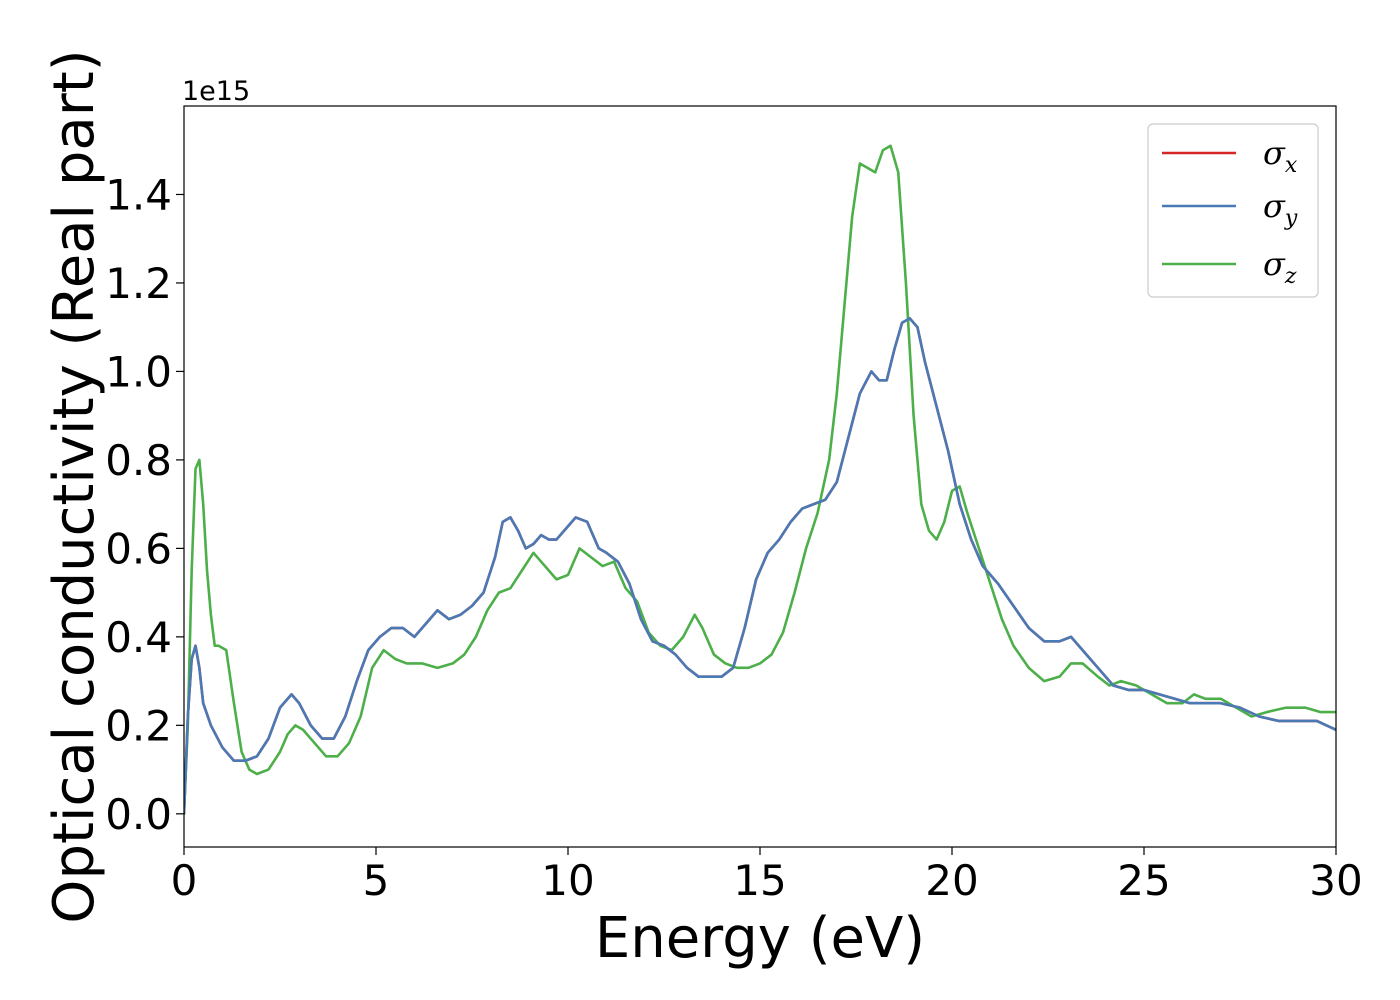  I want to click on y-tick-label: 1.0, so click(138, 371).